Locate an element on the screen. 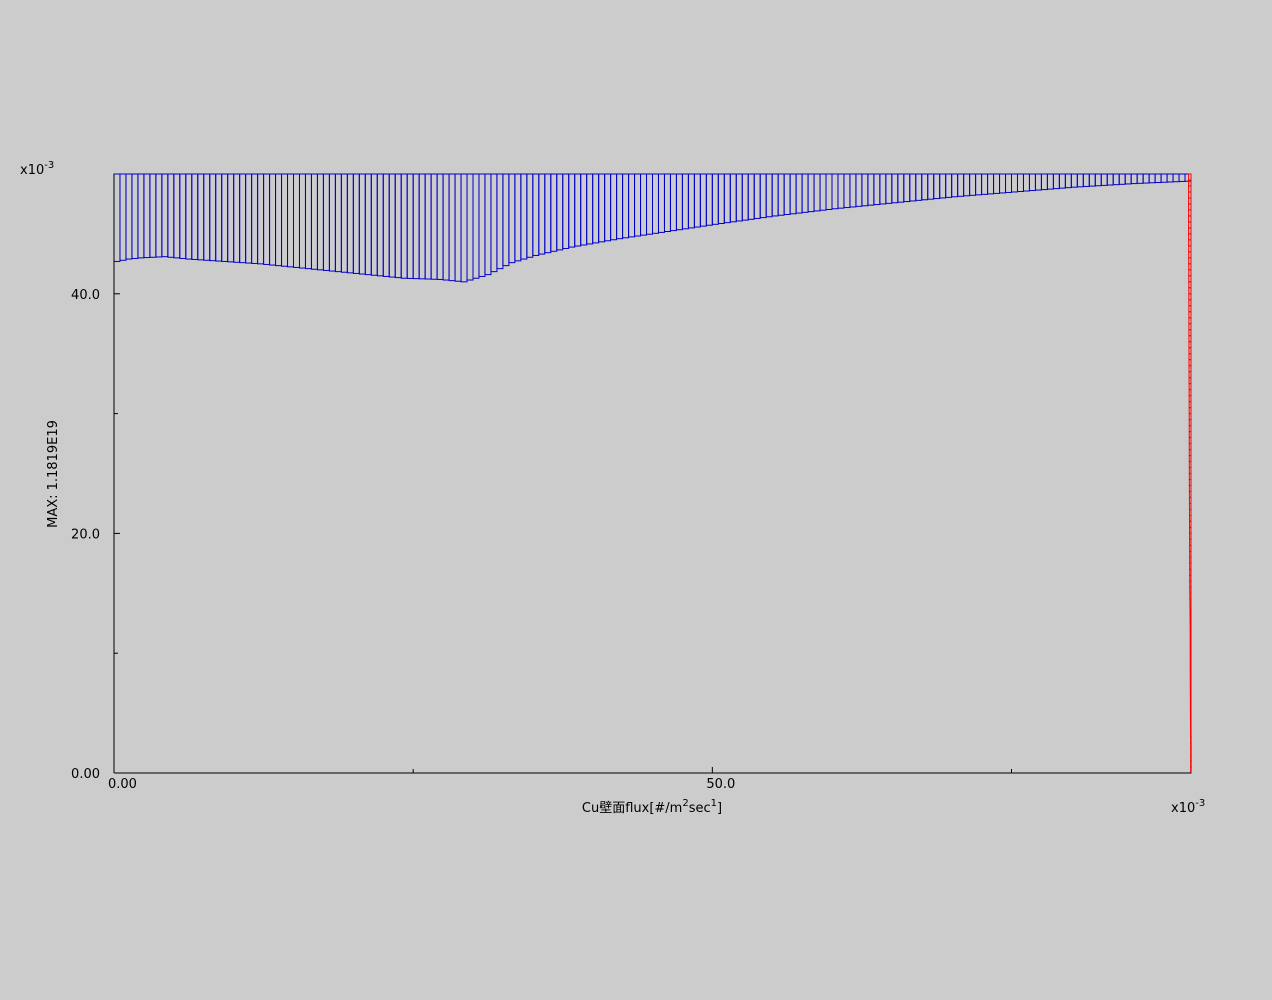 The image size is (1272, 1000). y-exponent-label: x10-3 is located at coordinates (37, 169).